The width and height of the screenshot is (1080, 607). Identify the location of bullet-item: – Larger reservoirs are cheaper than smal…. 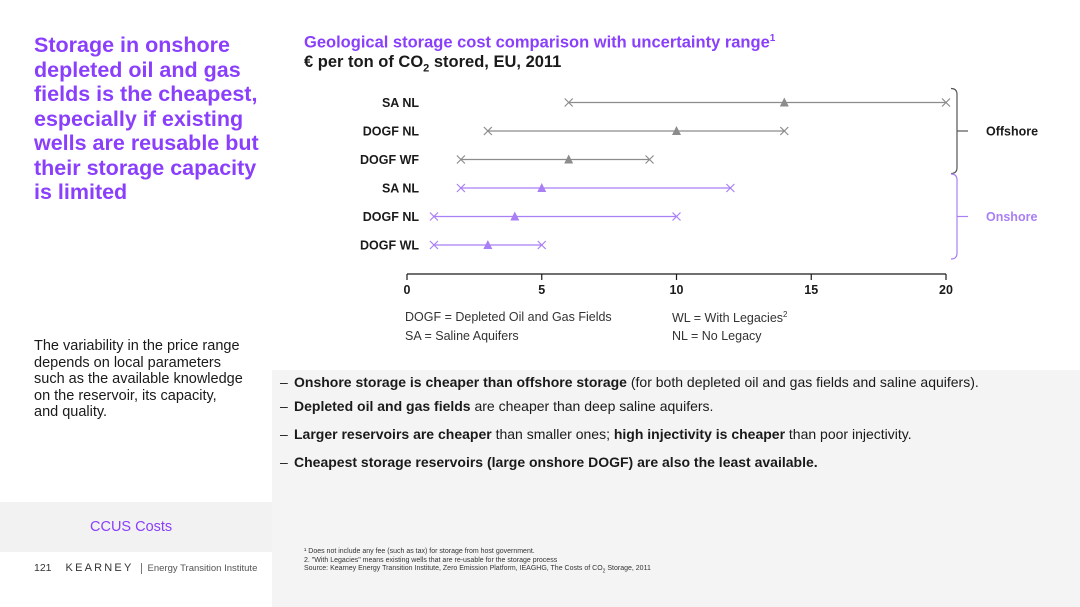
(596, 434).